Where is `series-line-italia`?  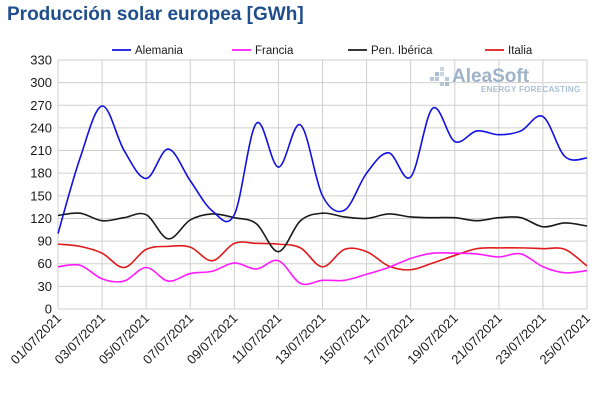
series-line-italia is located at coordinates (322, 256).